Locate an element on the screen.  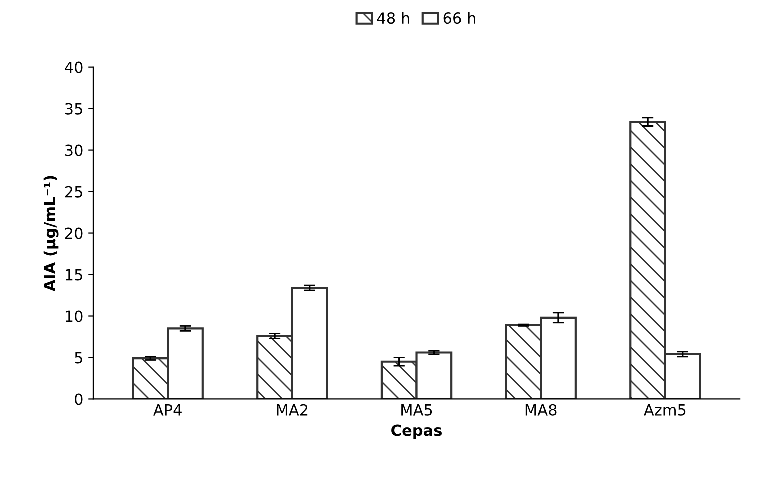
y-tick-label: 15 is located at coordinates (74, 275).